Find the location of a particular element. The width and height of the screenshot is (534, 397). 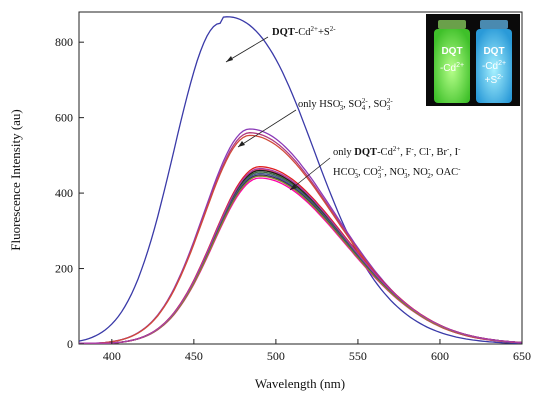

annotation-1-mid: +S is located at coordinates (324, 32).